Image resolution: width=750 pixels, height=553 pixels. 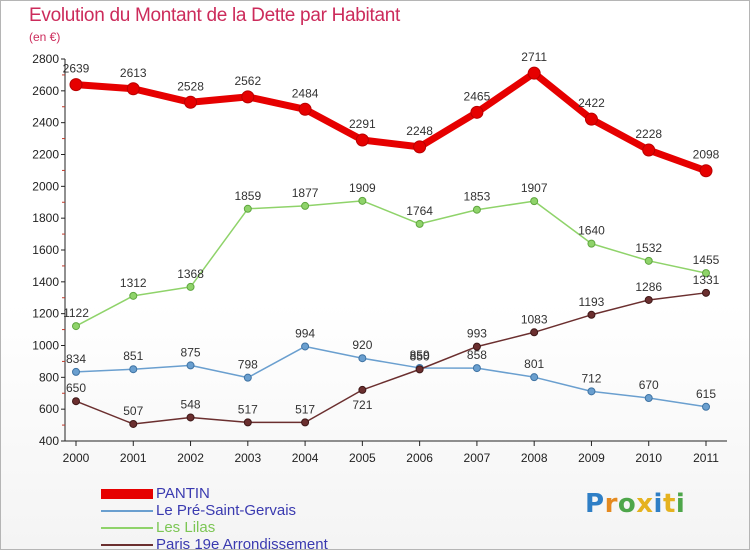 What do you see at coordinates (261, 510) in the screenshot?
I see `legend-item-pre-saint-gervais: Le Pré-Saint-Gervais` at bounding box center [261, 510].